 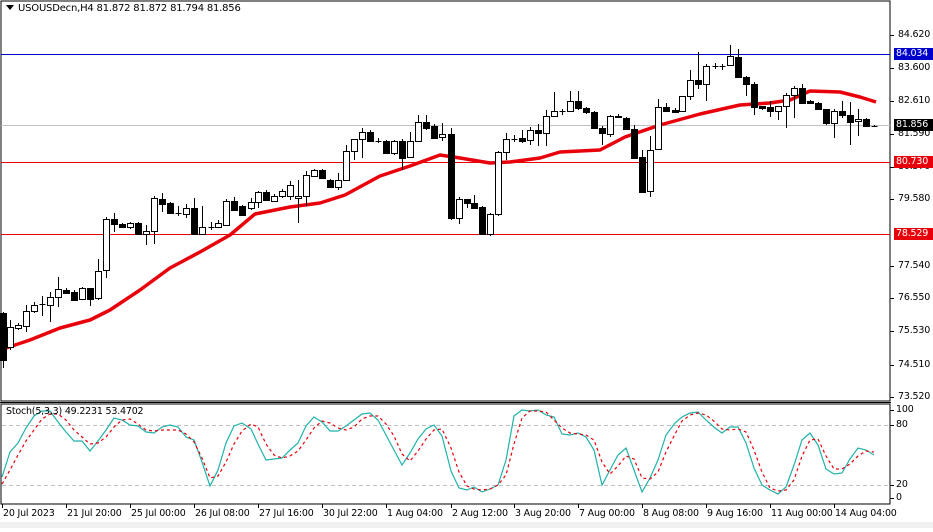 What do you see at coordinates (94, 513) in the screenshot?
I see `time-tick-label: 21 Jul 20:00` at bounding box center [94, 513].